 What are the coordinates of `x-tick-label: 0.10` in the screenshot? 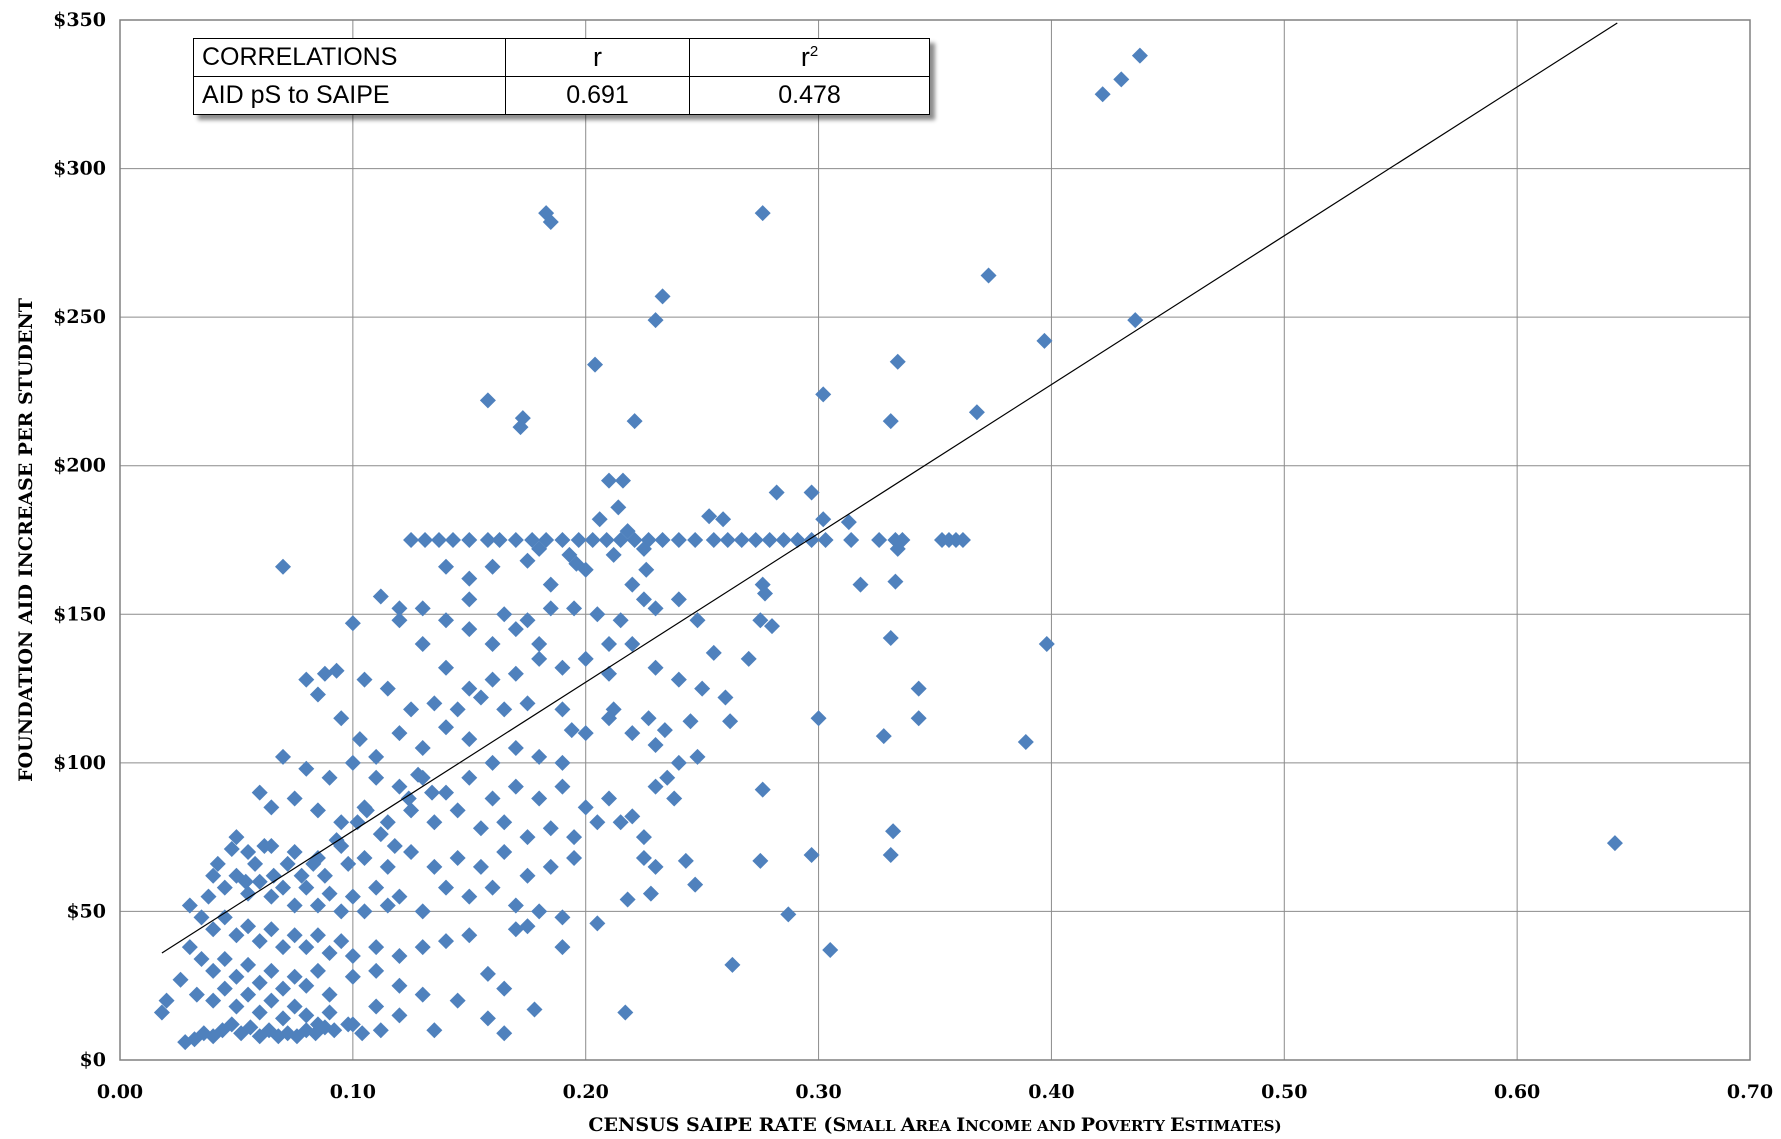 It's located at (353, 1092).